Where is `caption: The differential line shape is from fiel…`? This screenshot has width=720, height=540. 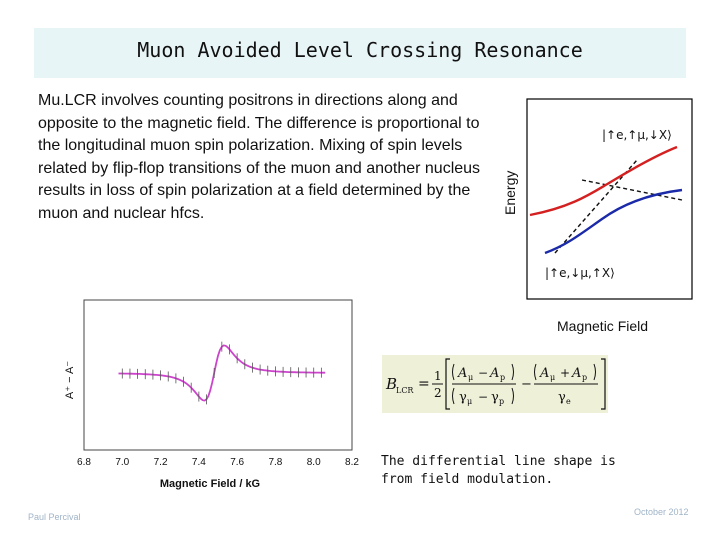
caption: The differential line shape is from fiel… is located at coordinates (498, 471).